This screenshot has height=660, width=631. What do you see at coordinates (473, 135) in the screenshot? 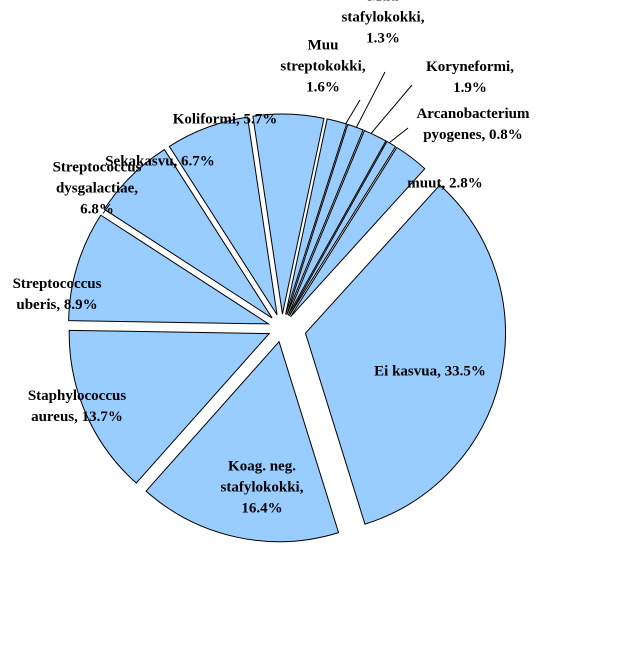
I see `slice-label: pyogenes, 0.8%` at bounding box center [473, 135].